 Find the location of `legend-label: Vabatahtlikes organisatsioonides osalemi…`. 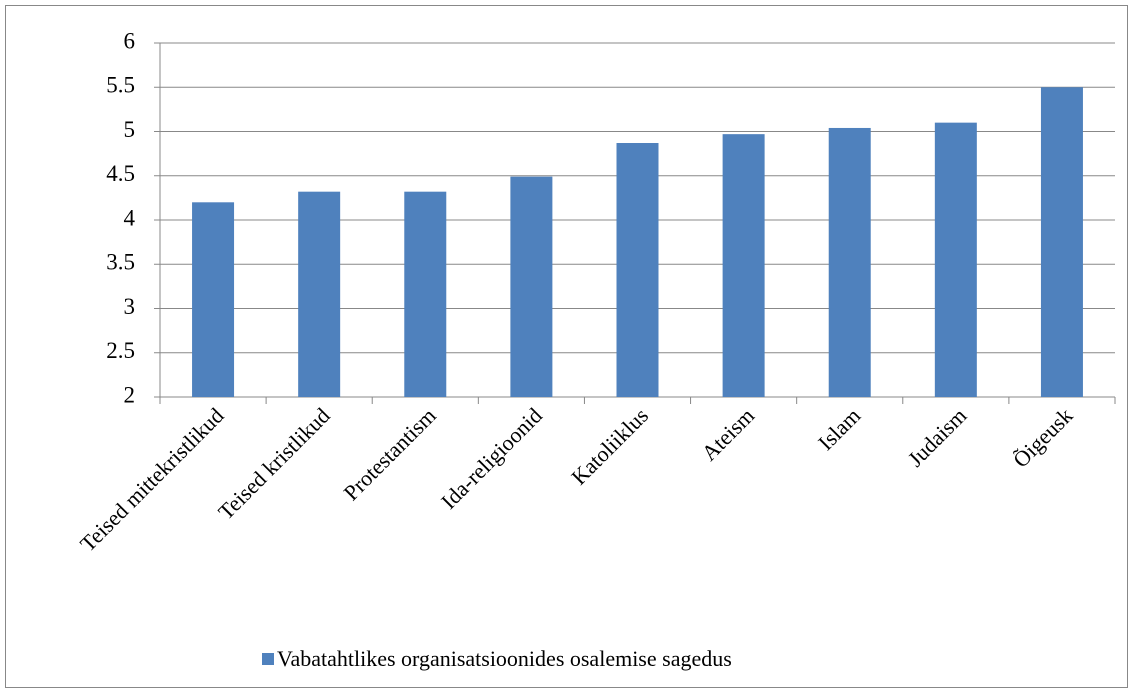

legend-label: Vabatahtlikes organisatsioonides osalemi… is located at coordinates (504, 658).